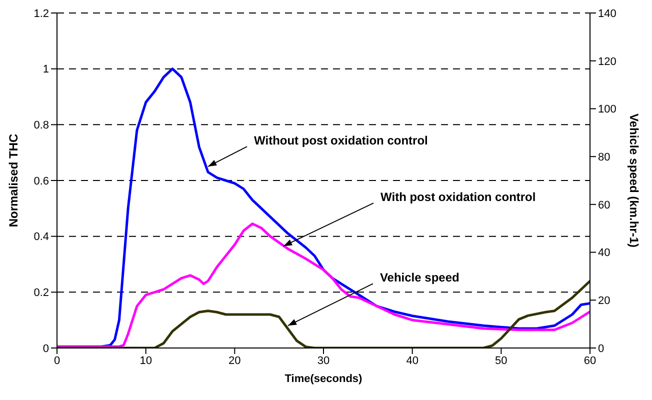 The height and width of the screenshot is (400, 652). Describe the element at coordinates (323, 379) in the screenshot. I see `x-axis-title: Time(seconds)` at that location.